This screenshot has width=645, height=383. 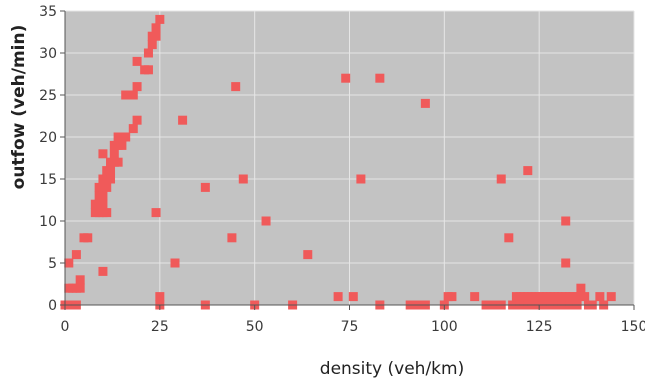 What do you see at coordinates (52, 264) in the screenshot?
I see `y-tick-label: 5` at bounding box center [52, 264].